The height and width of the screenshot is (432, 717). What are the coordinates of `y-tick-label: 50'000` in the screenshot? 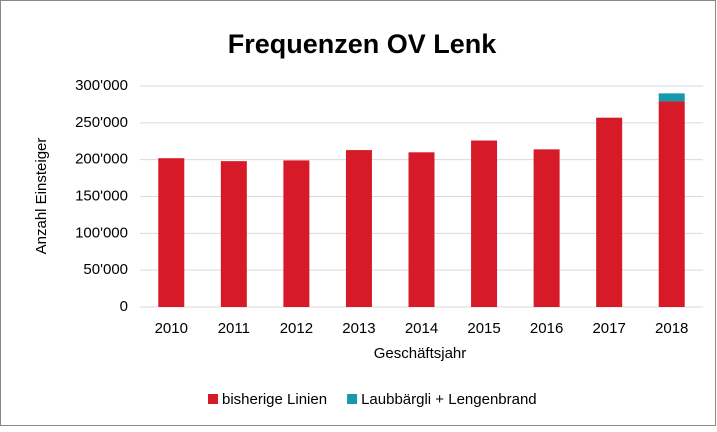 It's located at (105, 269).